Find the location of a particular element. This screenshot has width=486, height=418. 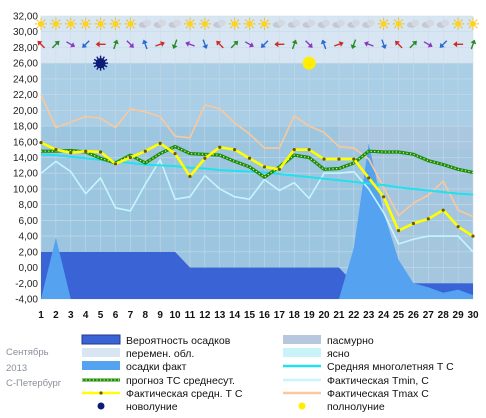

legend-item: новолуние is located at coordinates (137, 407).